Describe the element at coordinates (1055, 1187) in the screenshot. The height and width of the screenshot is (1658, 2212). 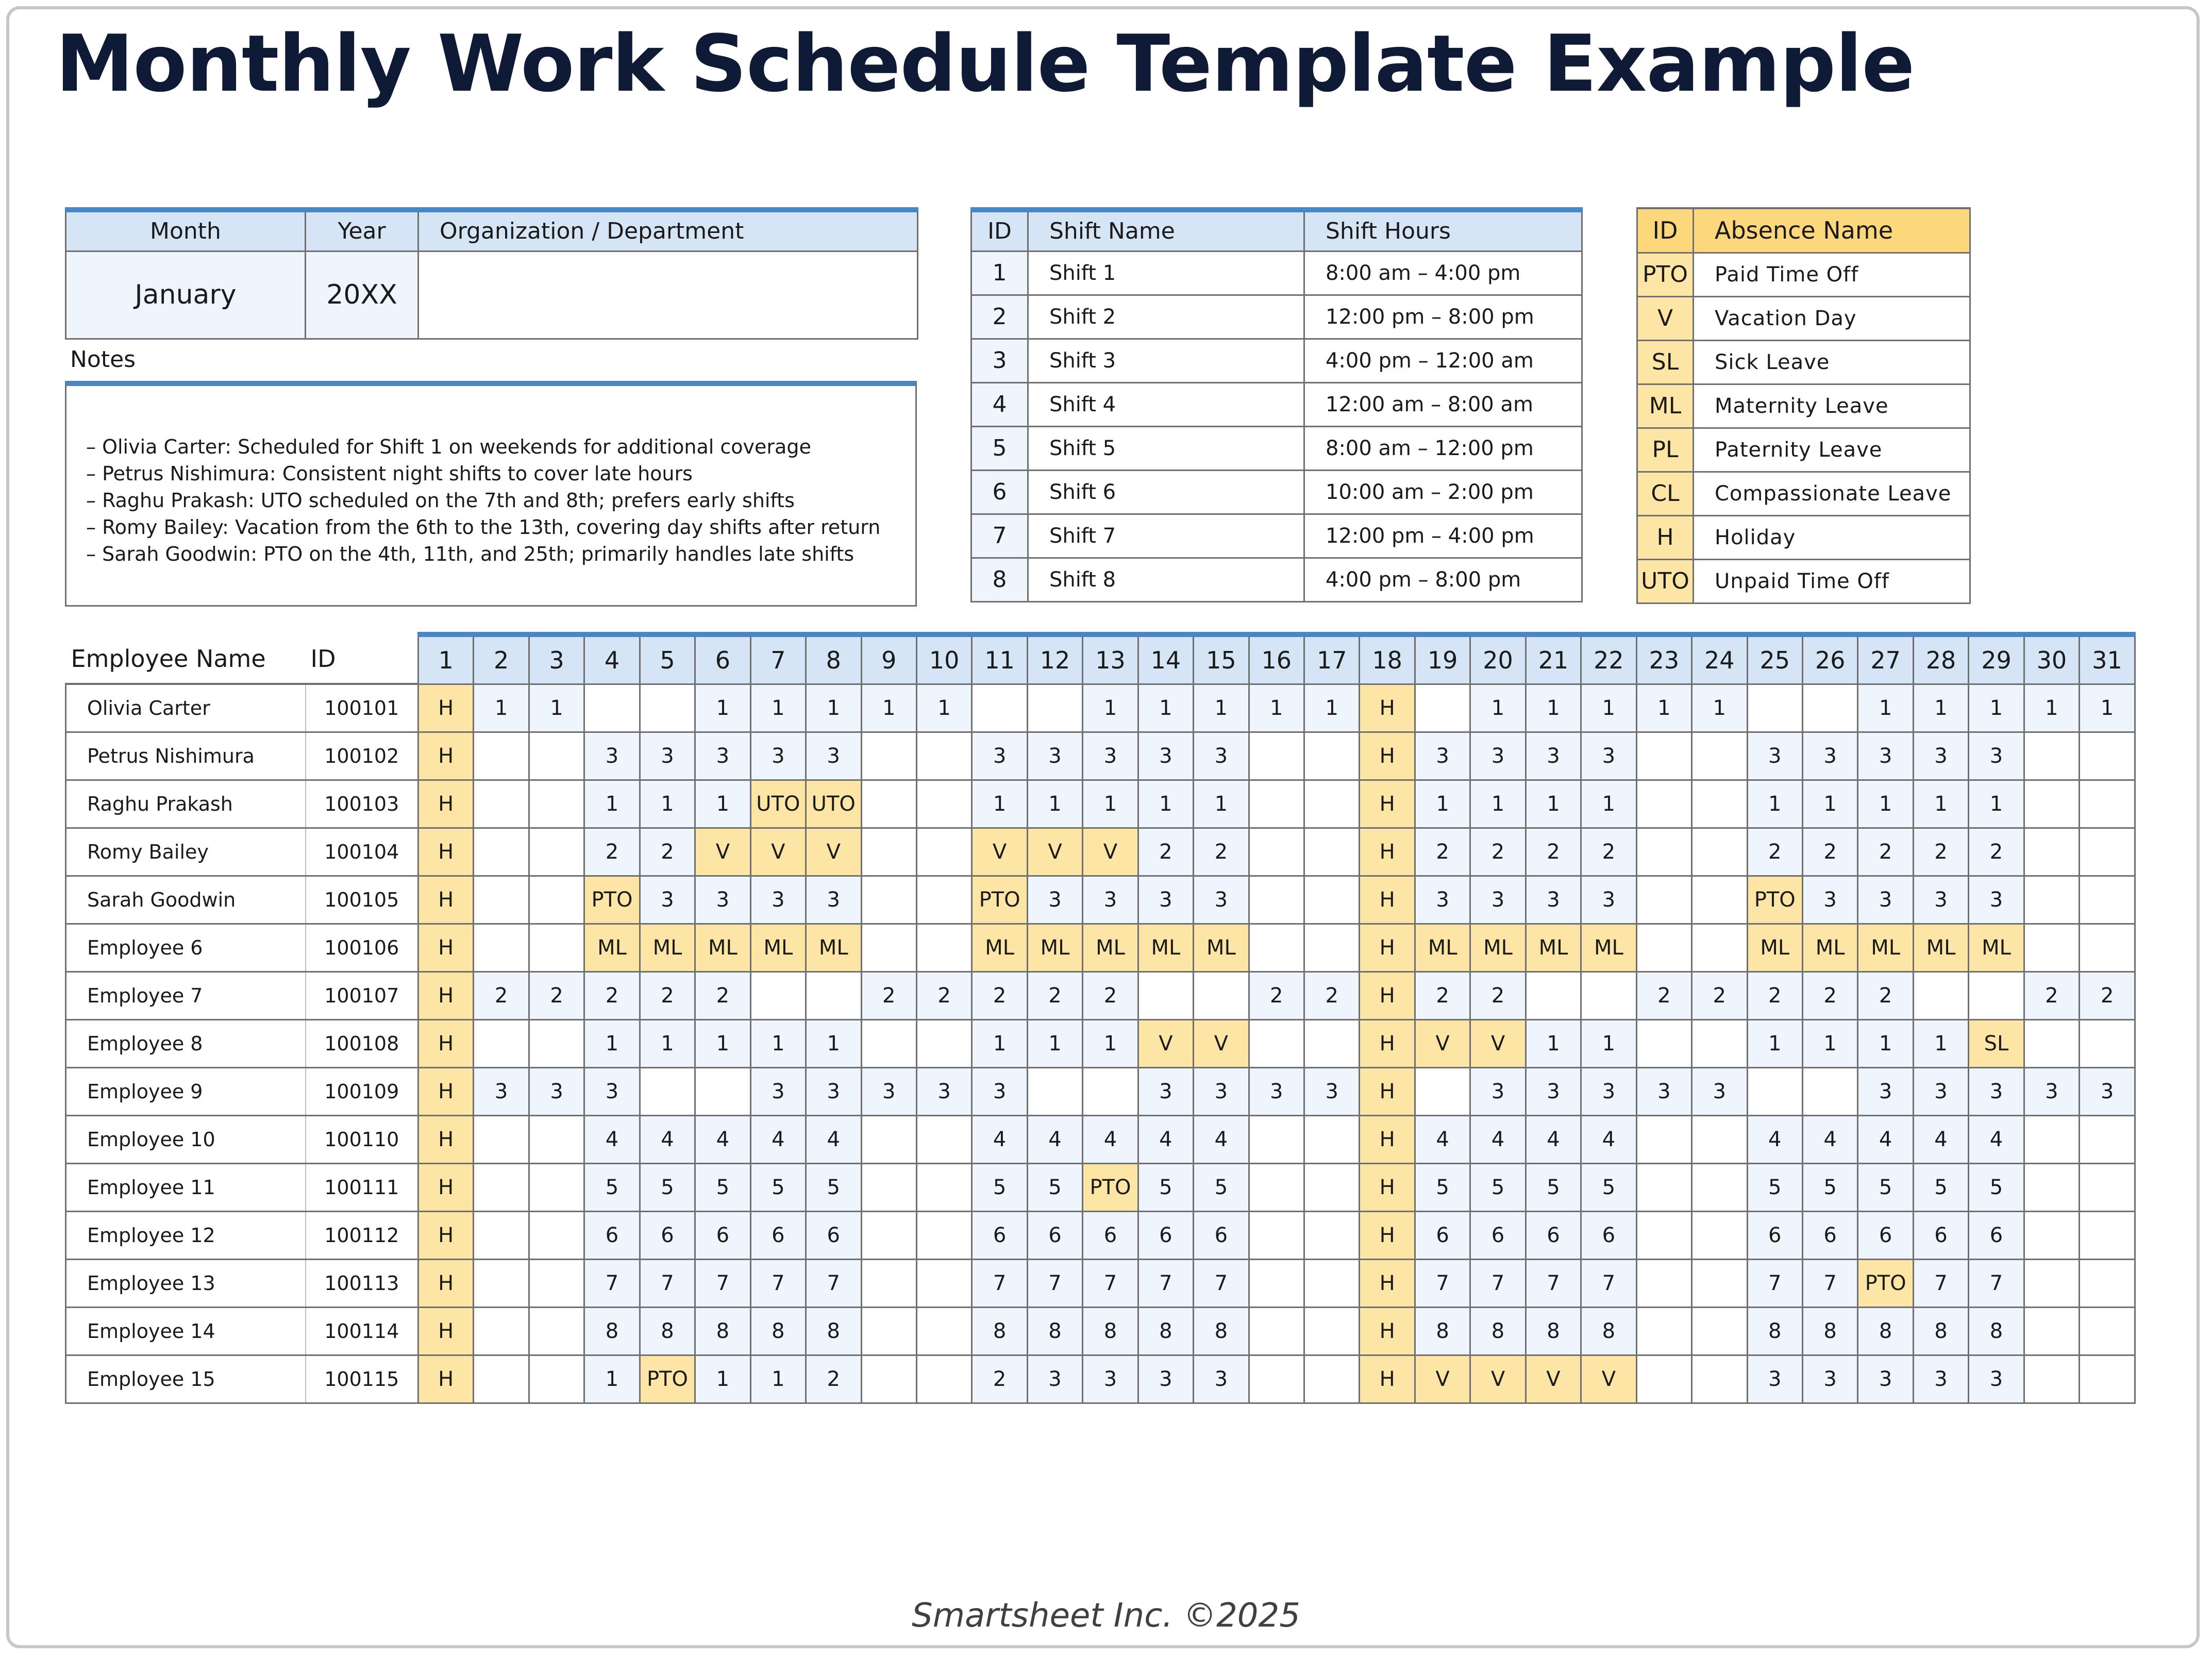
I see `schedule-cell: 5` at that location.